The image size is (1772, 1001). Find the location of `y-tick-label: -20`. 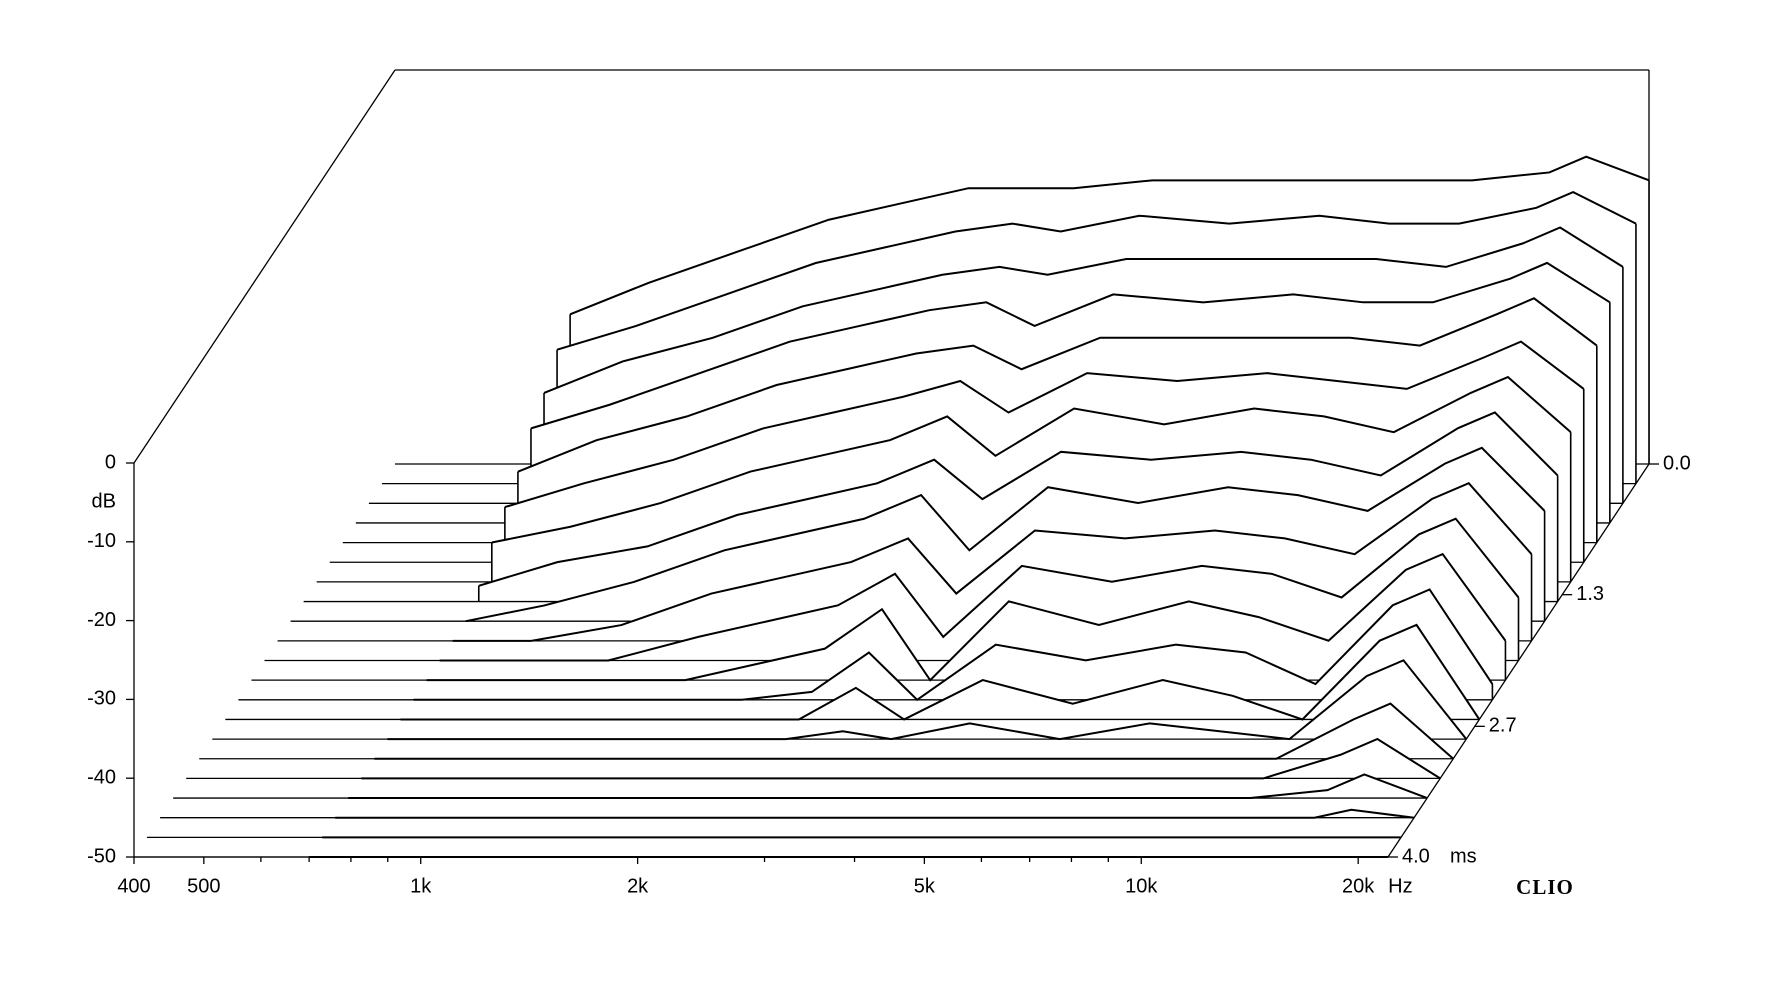

y-tick-label: -20 is located at coordinates (101, 620).